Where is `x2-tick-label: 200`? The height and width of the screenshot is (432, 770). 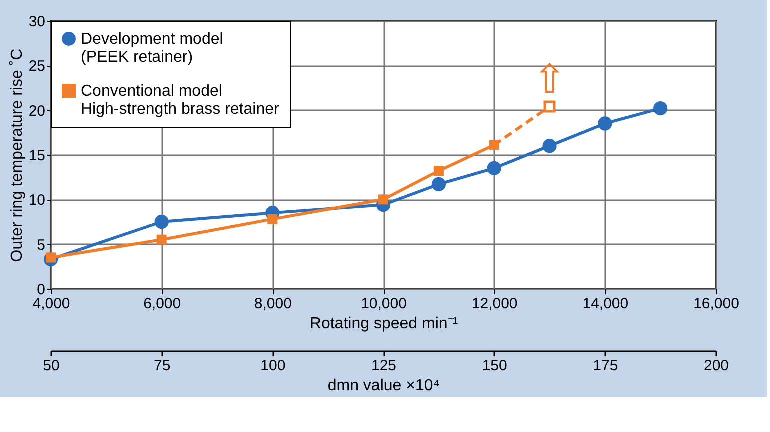 x2-tick-label: 200 is located at coordinates (717, 366).